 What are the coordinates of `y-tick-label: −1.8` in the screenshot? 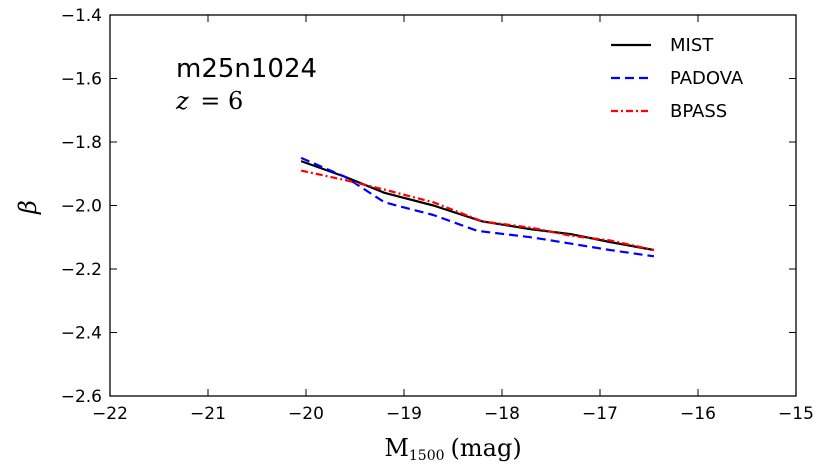 It's located at (81, 143).